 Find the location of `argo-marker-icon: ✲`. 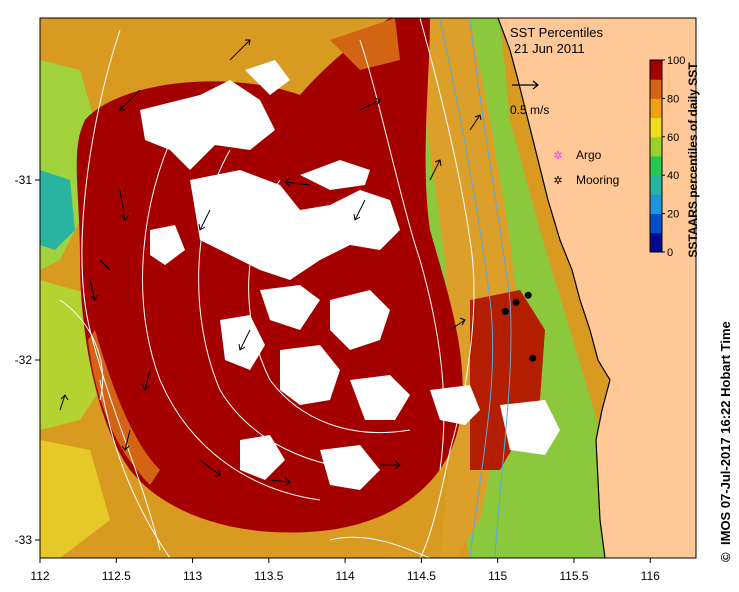

argo-marker-icon: ✲ is located at coordinates (557, 156).